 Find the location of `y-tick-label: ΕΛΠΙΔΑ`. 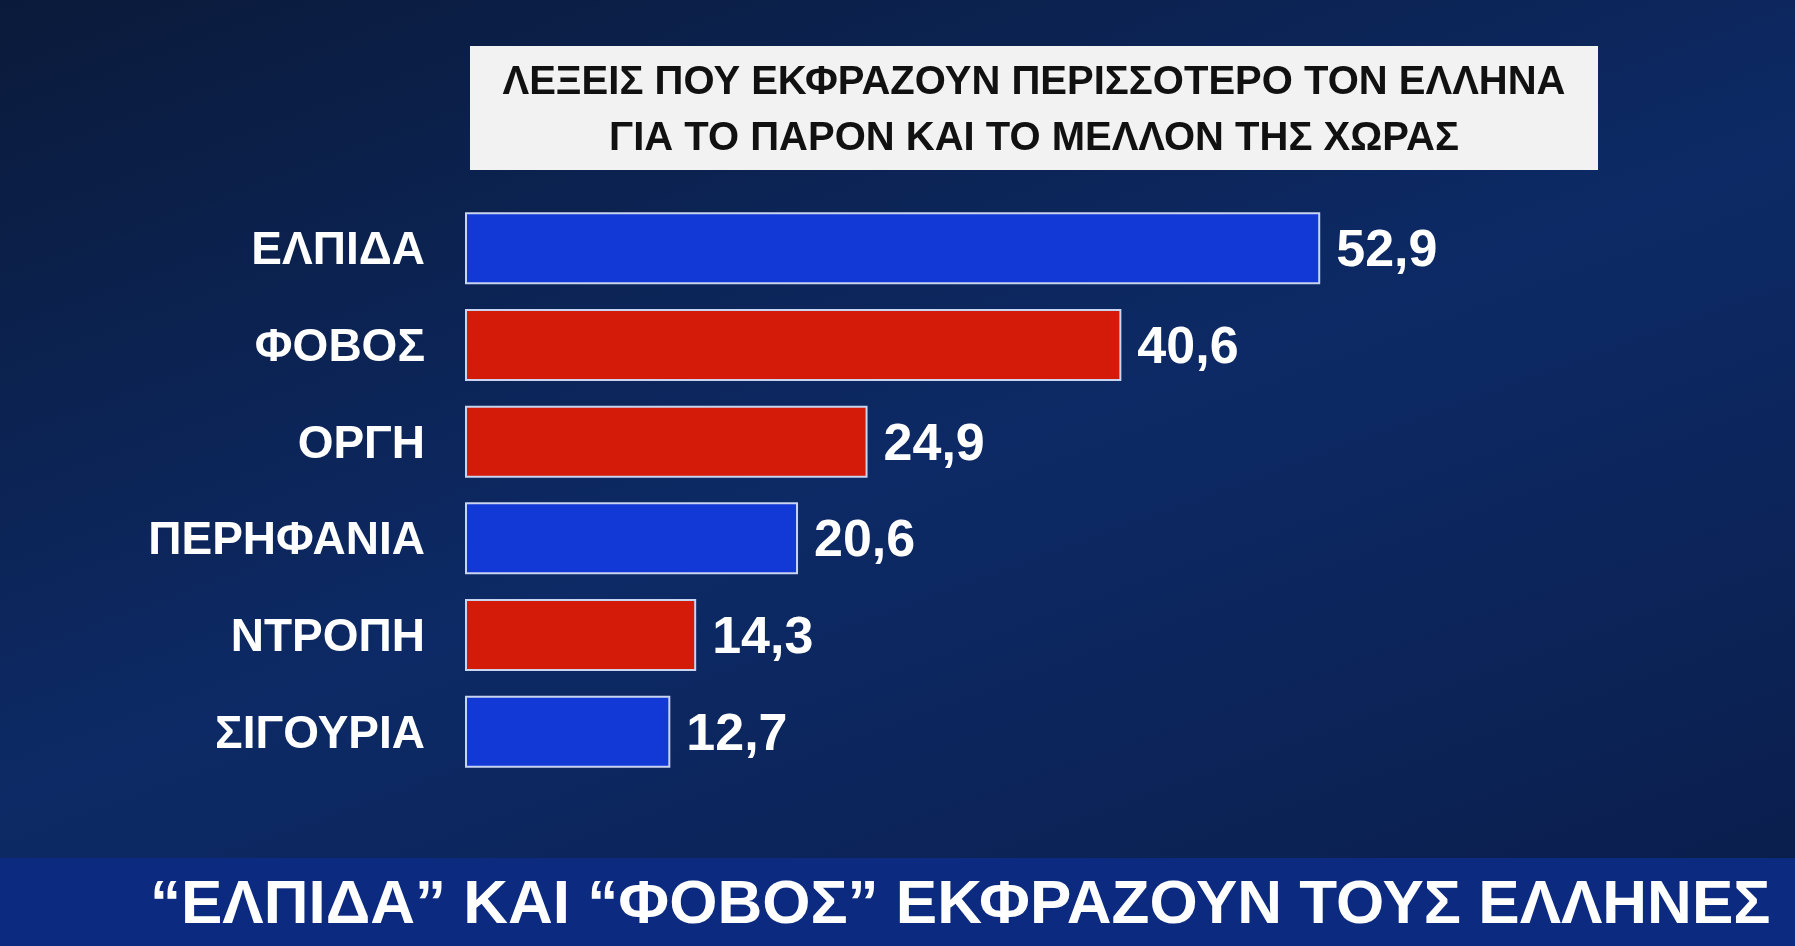

y-tick-label: ΕΛΠΙΔΑ is located at coordinates (338, 248).